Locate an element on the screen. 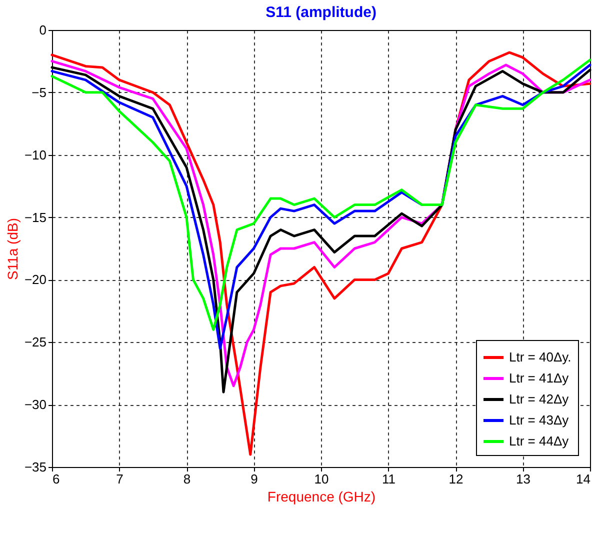 Image resolution: width=608 pixels, height=533 pixels. y-tick-label: −30 is located at coordinates (35, 404).